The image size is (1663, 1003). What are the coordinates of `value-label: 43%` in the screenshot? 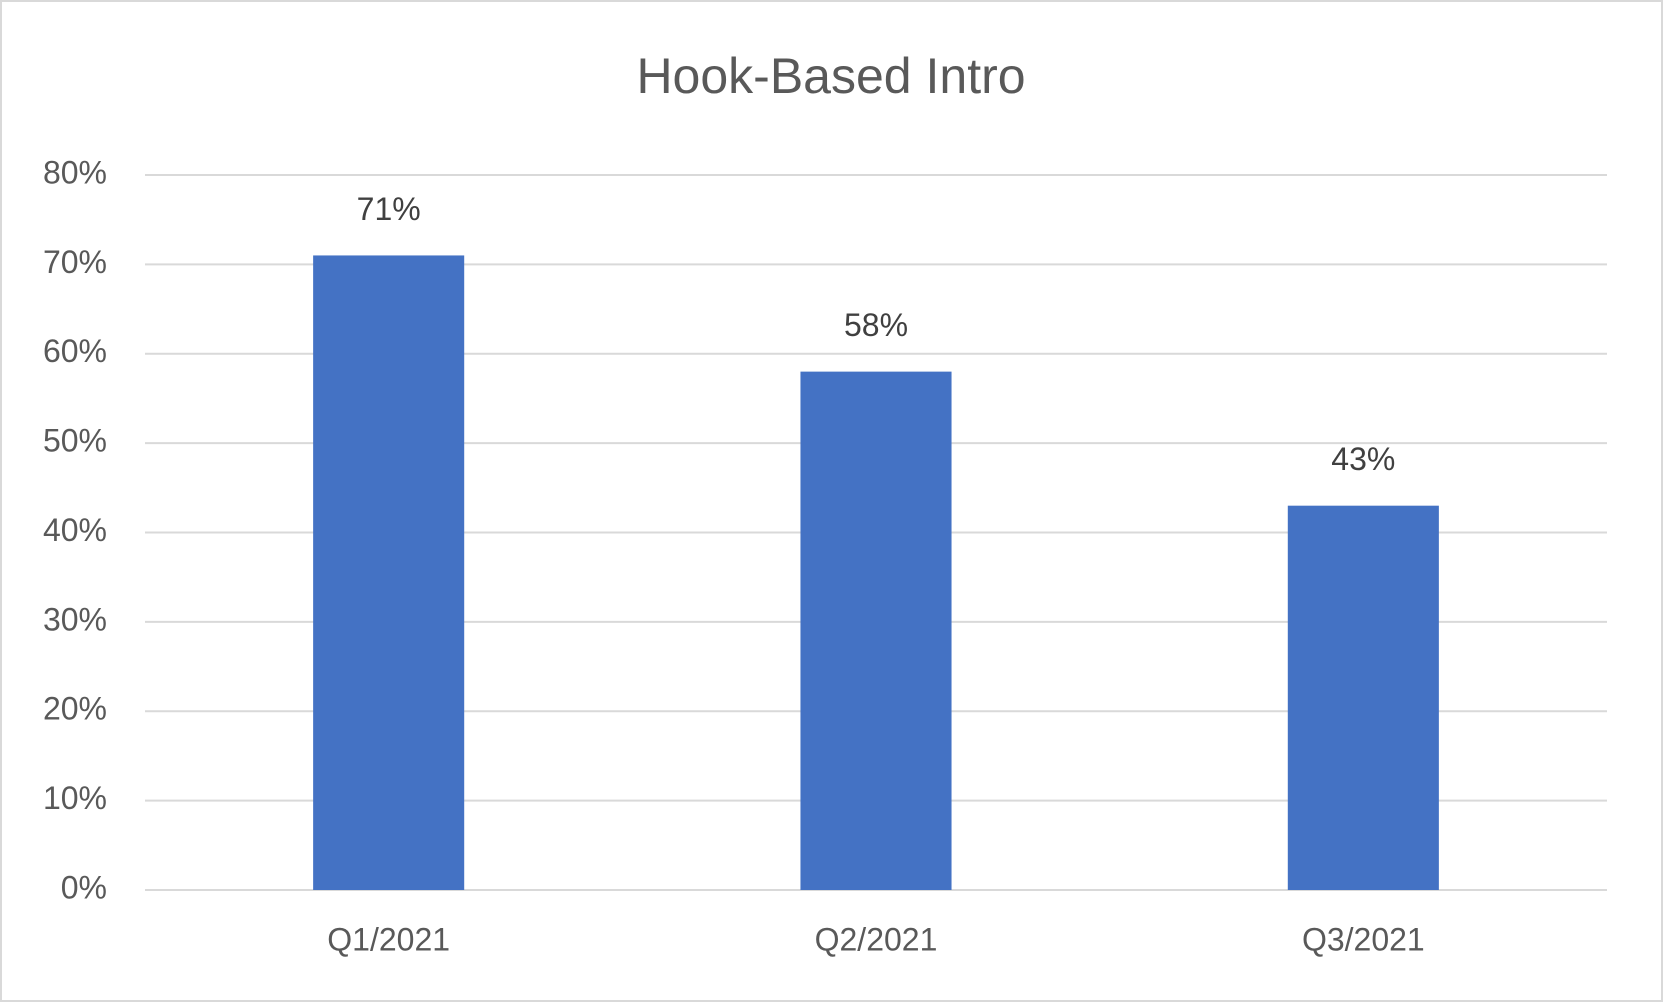 It's located at (1363, 459).